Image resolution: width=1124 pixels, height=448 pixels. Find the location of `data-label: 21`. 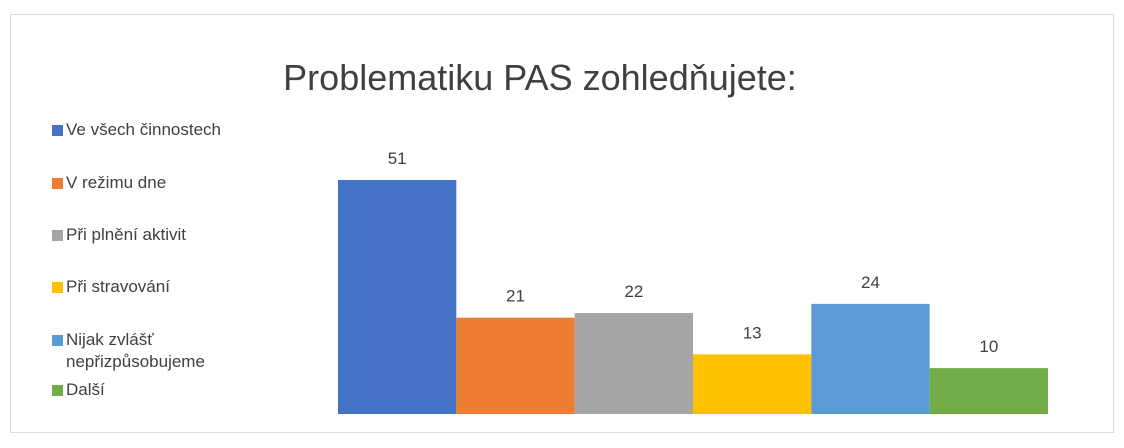

data-label: 21 is located at coordinates (515, 296).